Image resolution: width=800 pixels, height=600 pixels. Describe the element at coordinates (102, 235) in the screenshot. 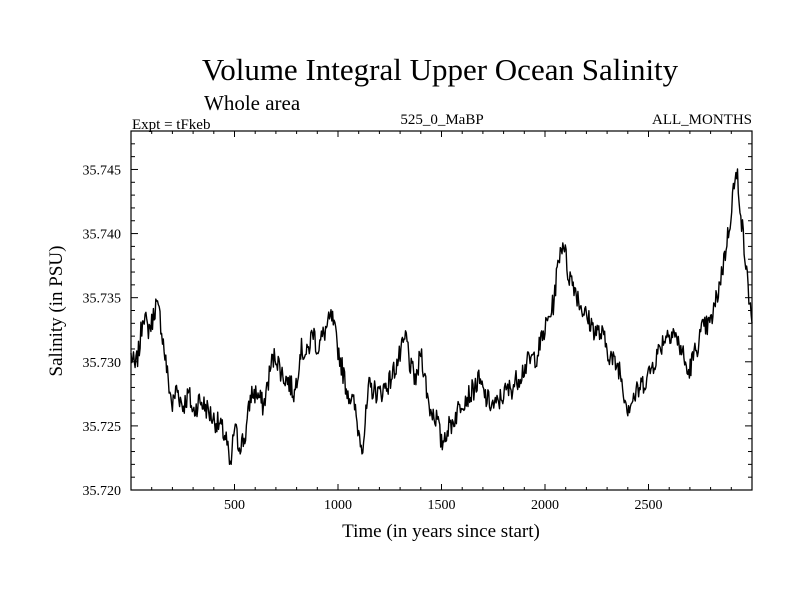

I see `y-tick-label: 35.740` at that location.